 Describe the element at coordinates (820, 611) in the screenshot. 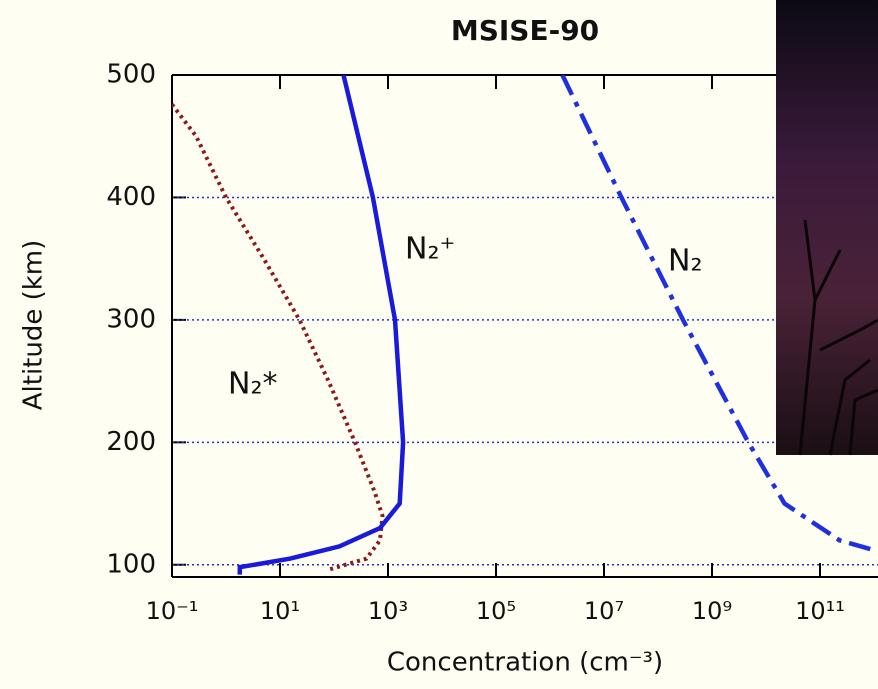

I see `x-tick-label: 10¹¹` at that location.